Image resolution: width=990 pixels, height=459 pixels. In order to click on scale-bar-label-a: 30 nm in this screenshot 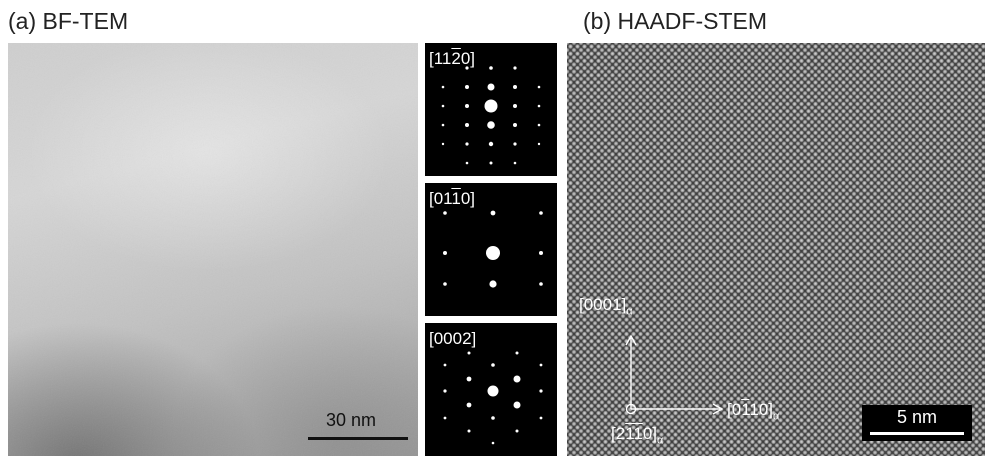, I will do `click(351, 420)`.